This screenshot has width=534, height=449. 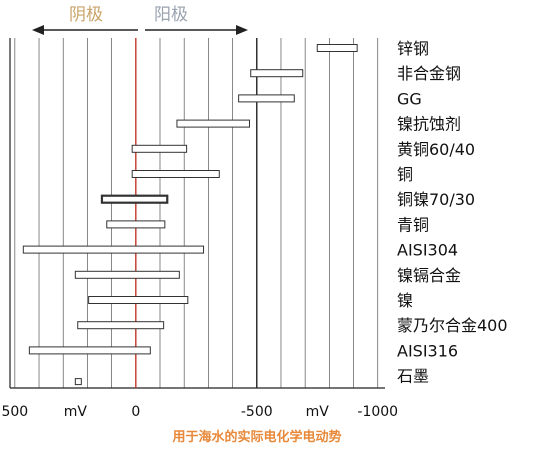 What do you see at coordinates (405, 174) in the screenshot?
I see `material-label: 铜` at bounding box center [405, 174].